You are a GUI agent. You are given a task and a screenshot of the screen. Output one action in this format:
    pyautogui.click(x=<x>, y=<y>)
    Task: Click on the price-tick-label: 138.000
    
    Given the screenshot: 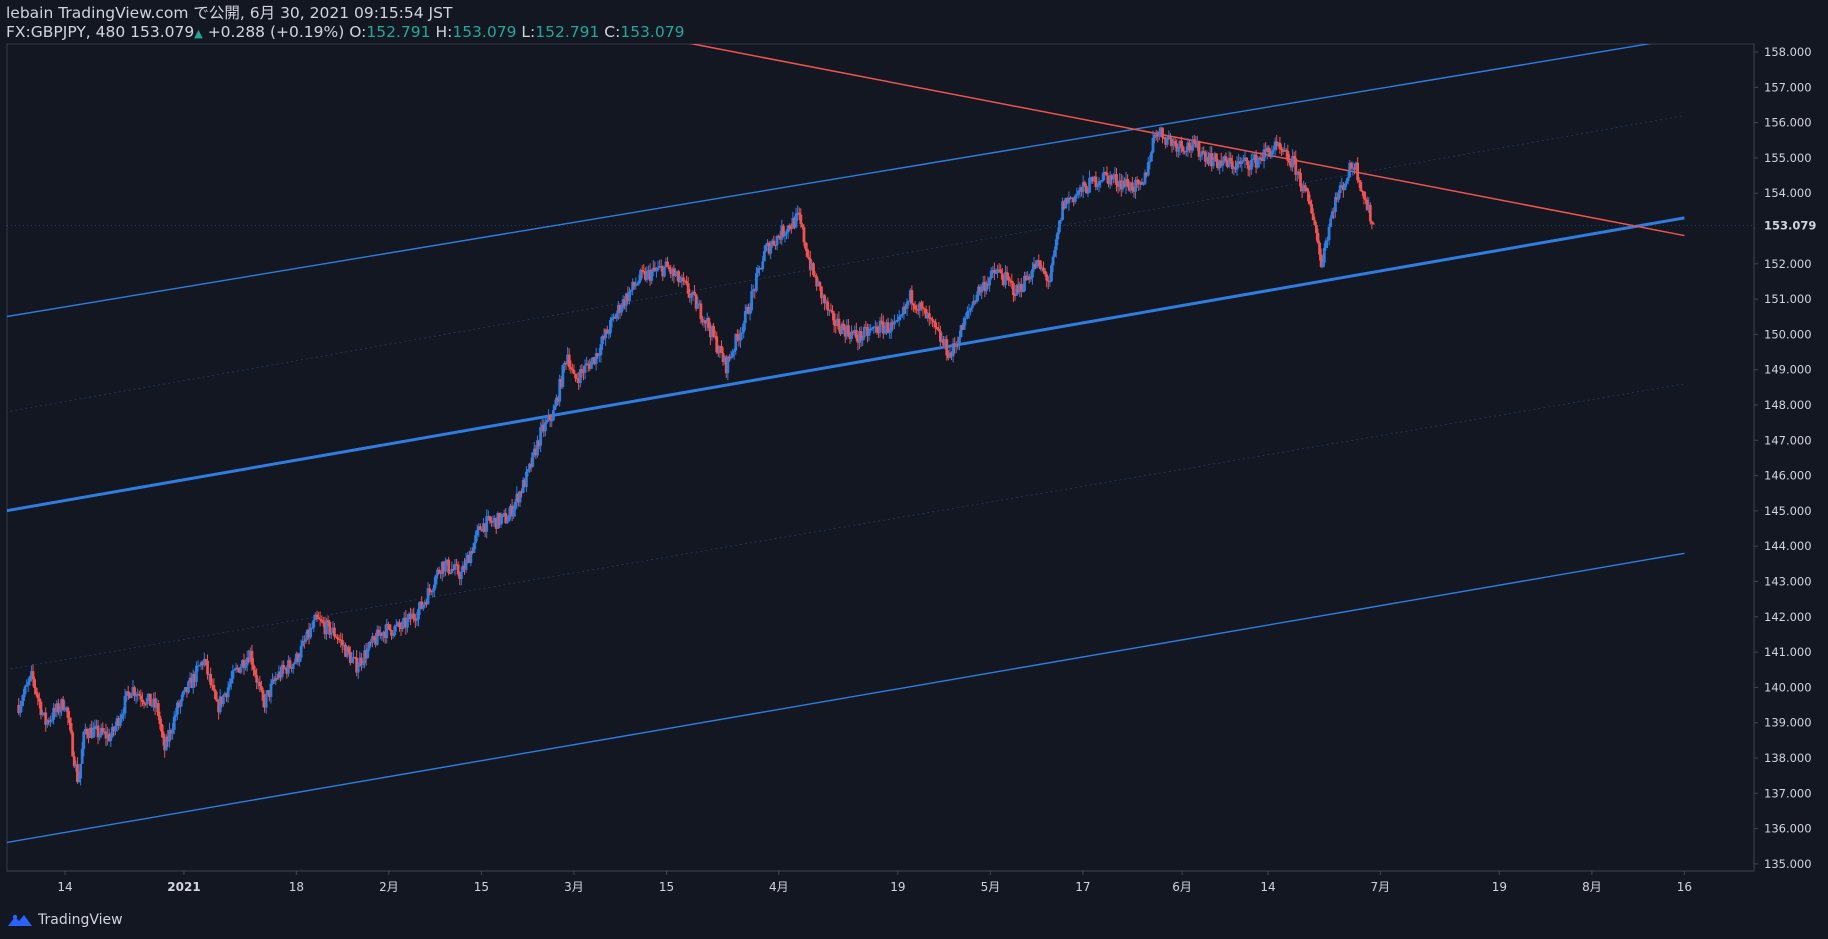 What is the action you would take?
    pyautogui.click(x=1788, y=758)
    